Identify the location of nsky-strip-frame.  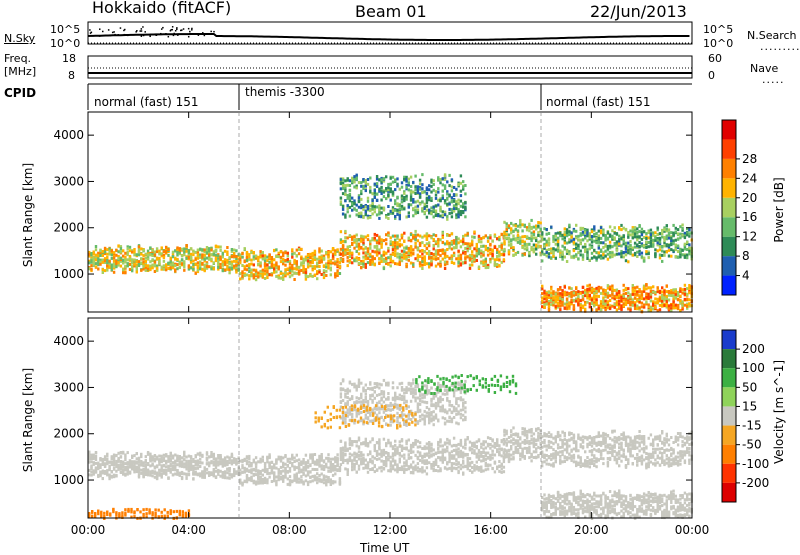
(390, 33).